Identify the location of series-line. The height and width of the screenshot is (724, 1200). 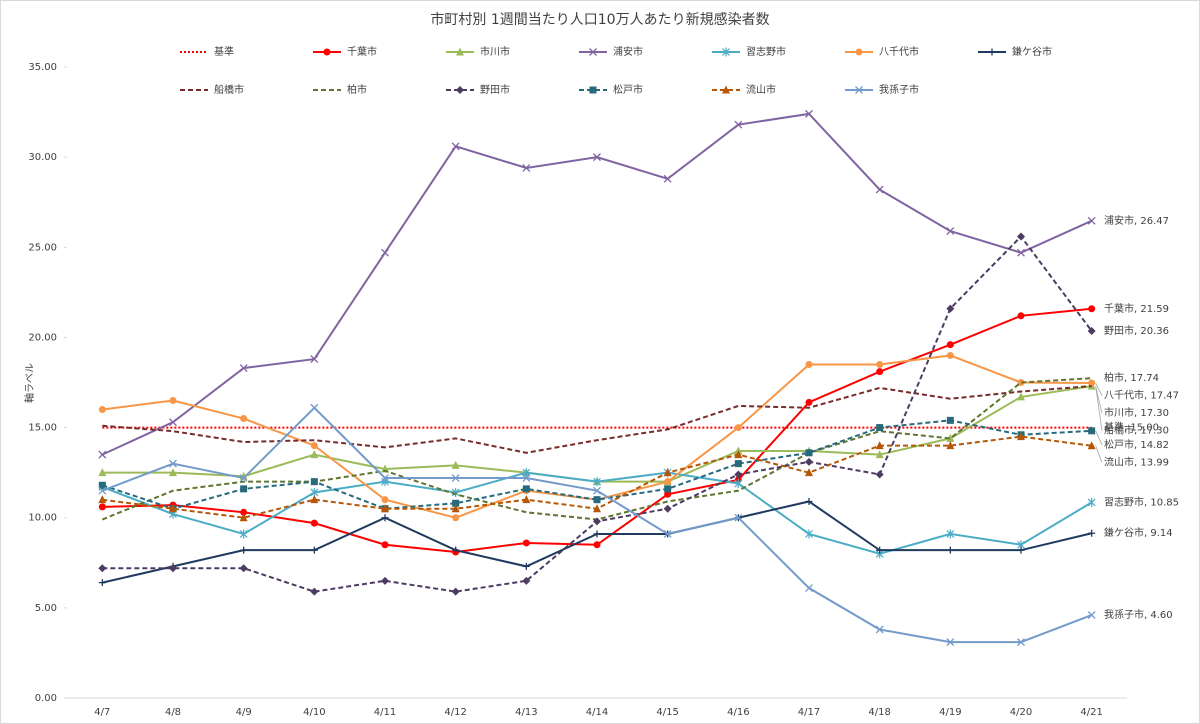
(597, 464).